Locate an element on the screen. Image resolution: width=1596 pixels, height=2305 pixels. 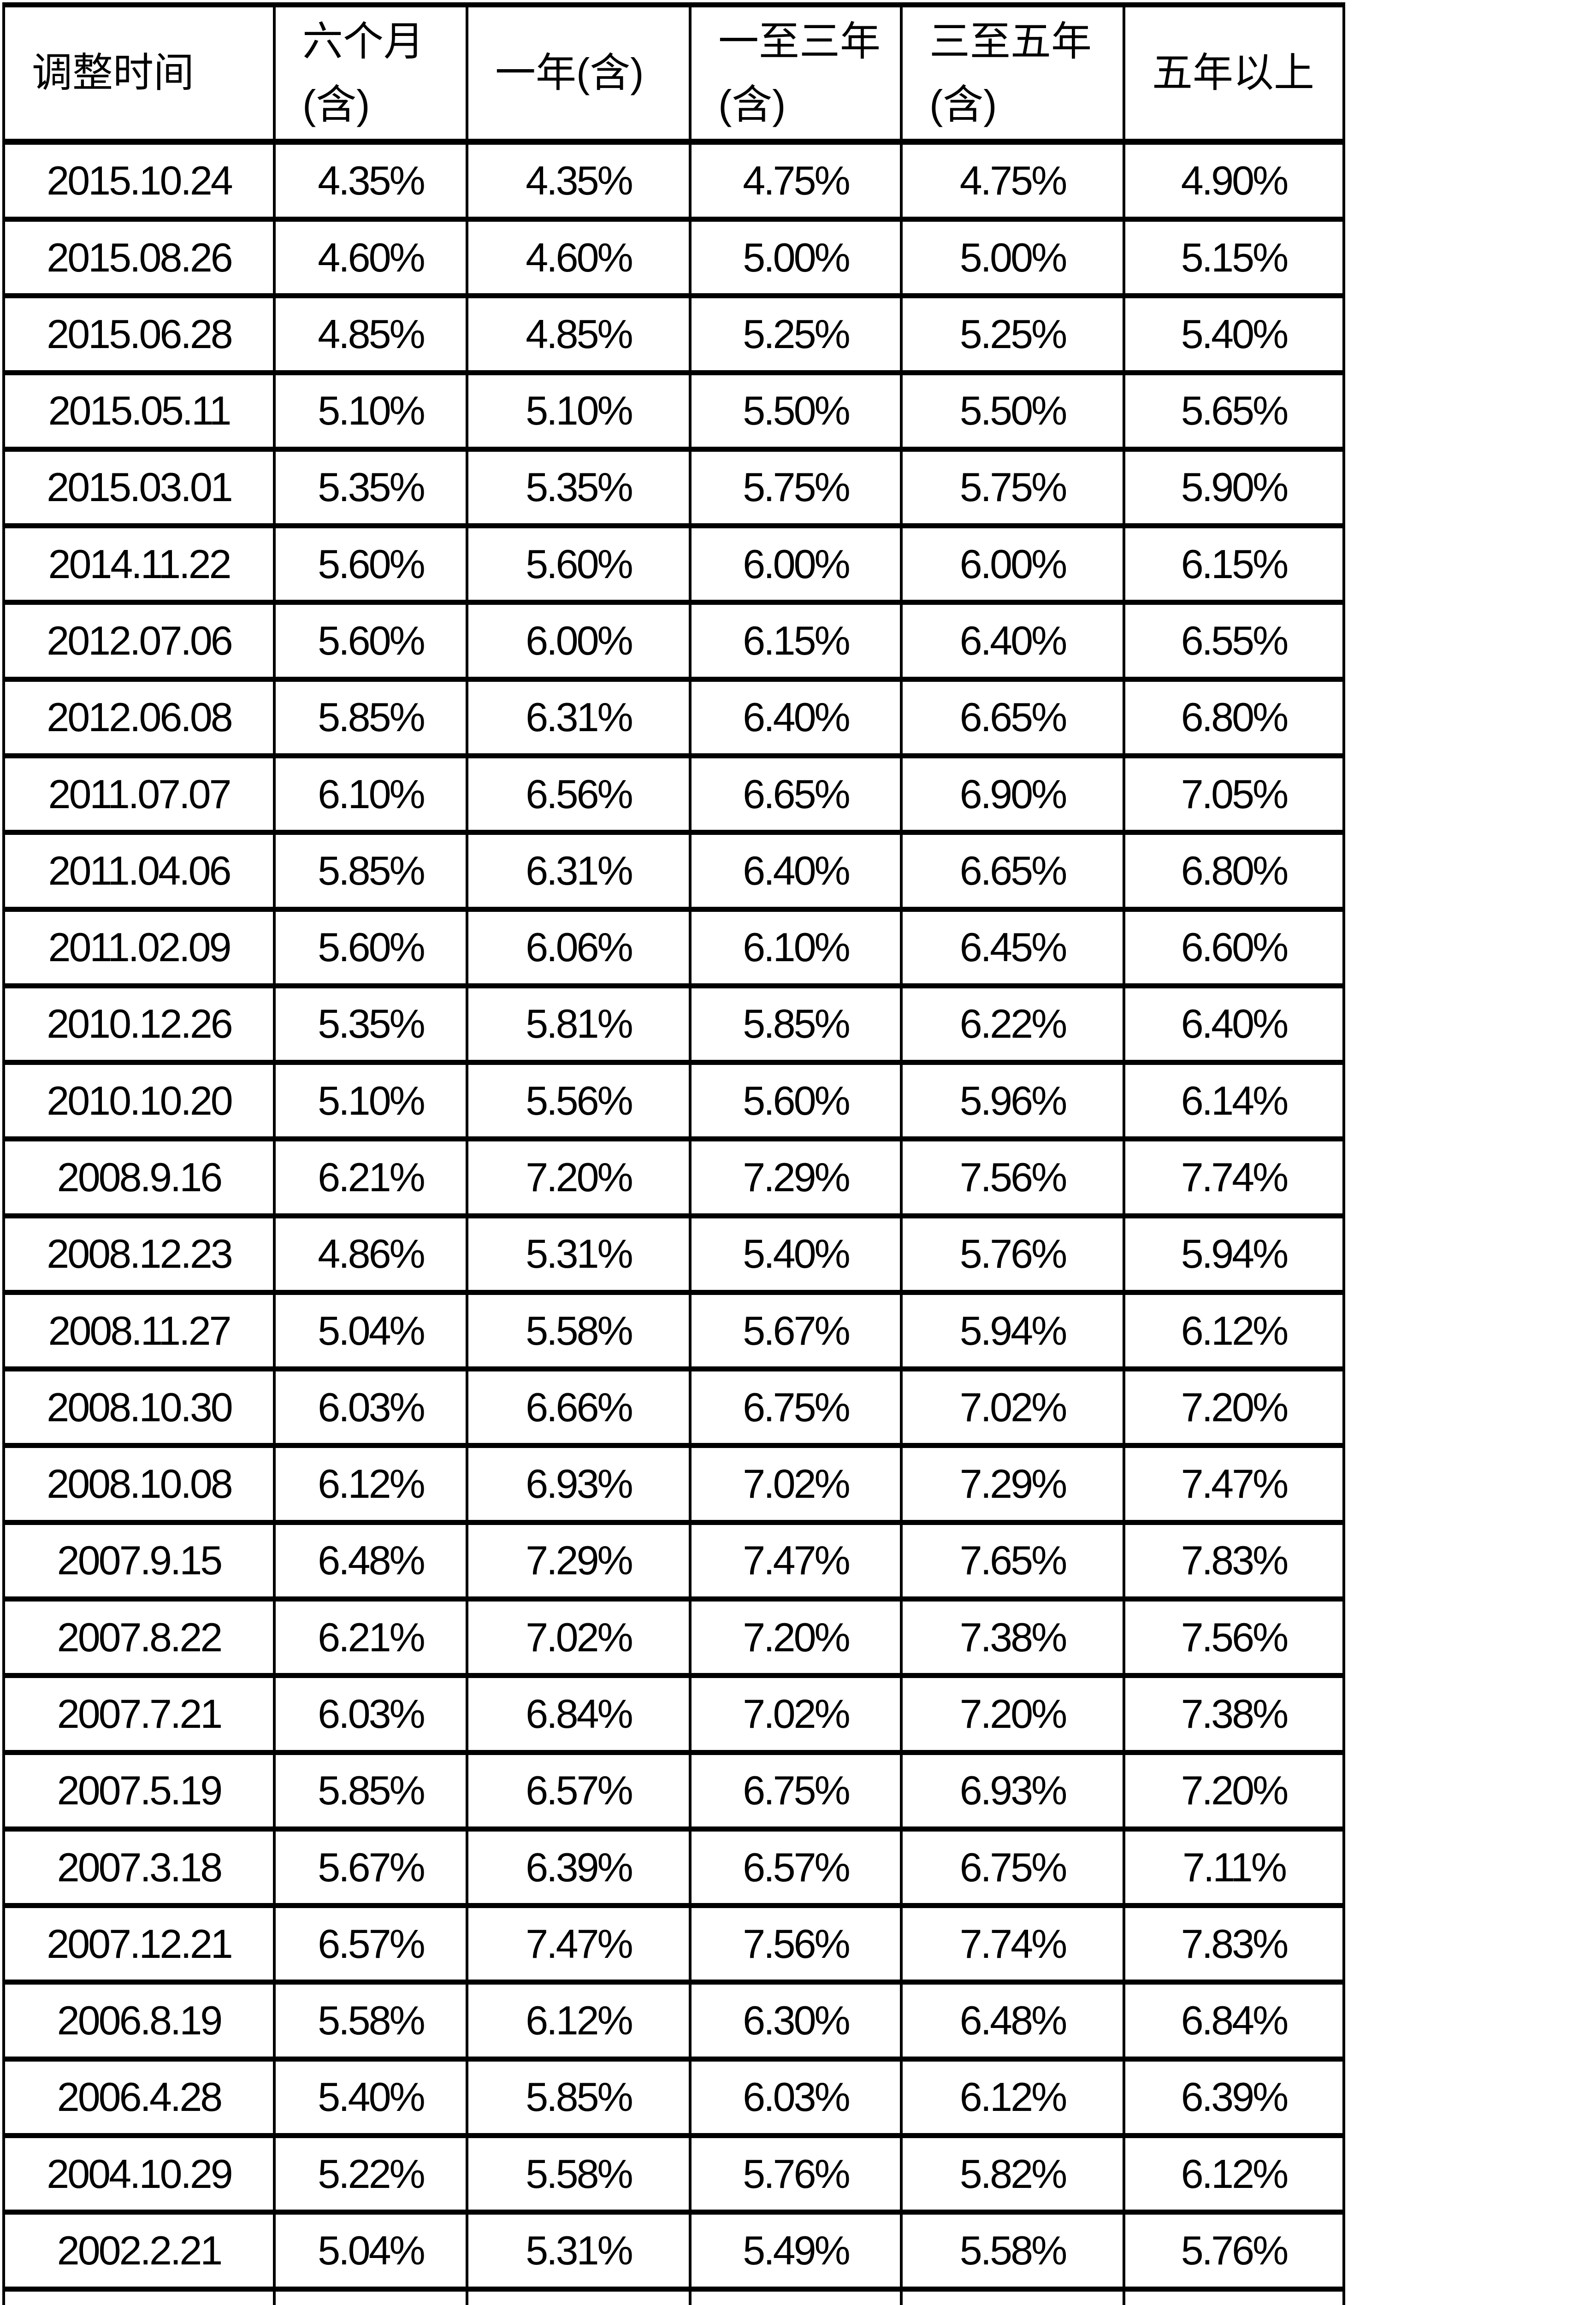
date-cell: 2011.02.09 is located at coordinates (139, 947).